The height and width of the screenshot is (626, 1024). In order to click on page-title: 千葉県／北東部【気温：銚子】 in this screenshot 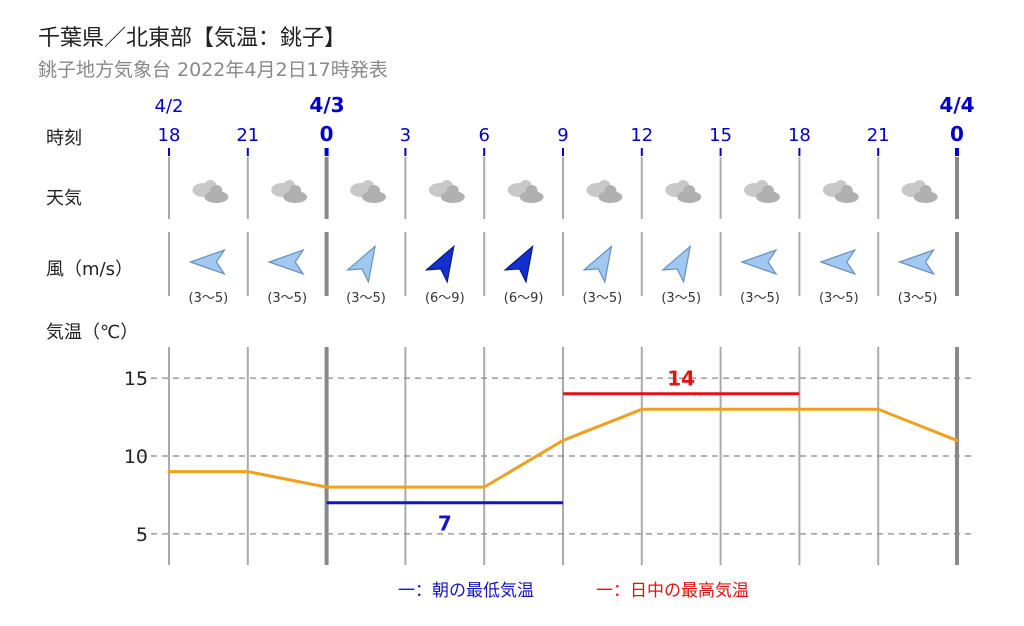, I will do `click(192, 38)`.